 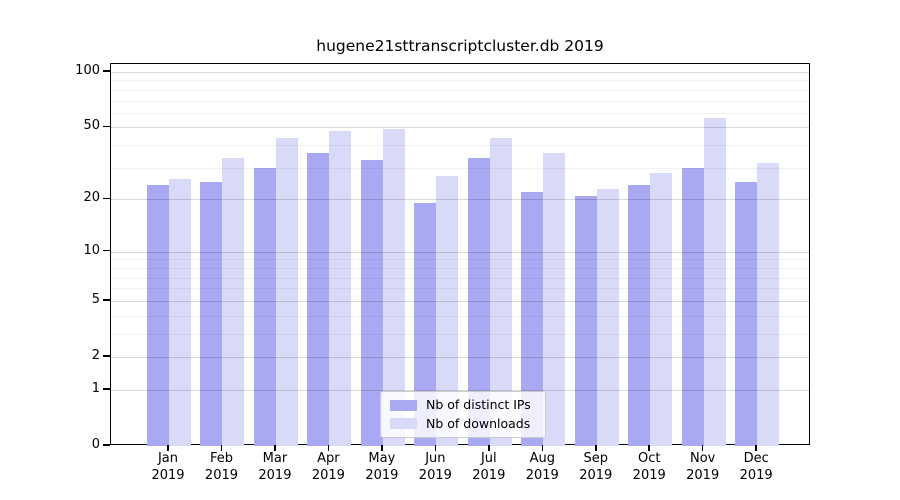 I want to click on bar-distinct-ips-jun, so click(x=425, y=324).